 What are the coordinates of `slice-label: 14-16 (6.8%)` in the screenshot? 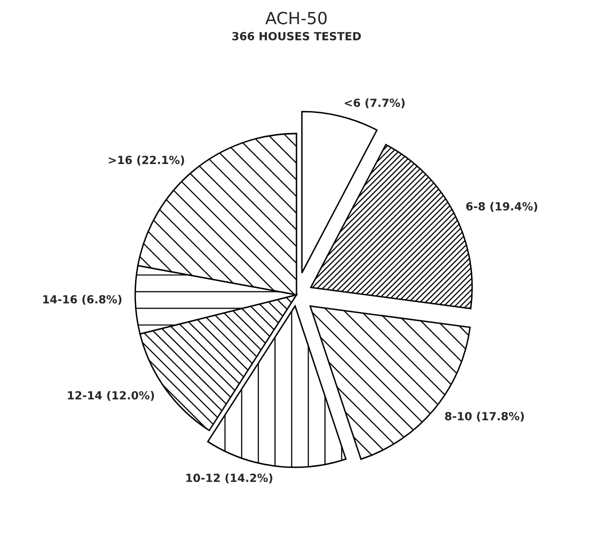 It's located at (82, 299).